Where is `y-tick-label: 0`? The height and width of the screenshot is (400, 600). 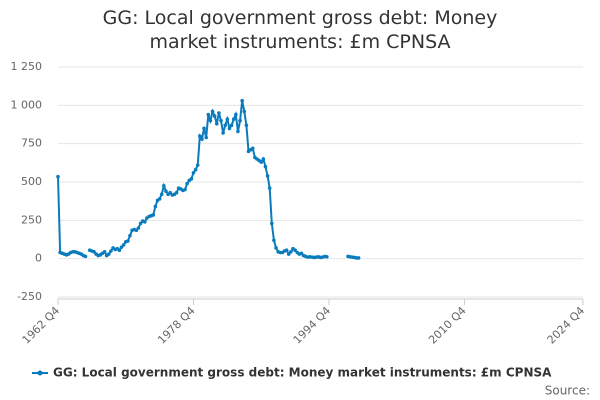
y-tick-label: 0 is located at coordinates (38, 258).